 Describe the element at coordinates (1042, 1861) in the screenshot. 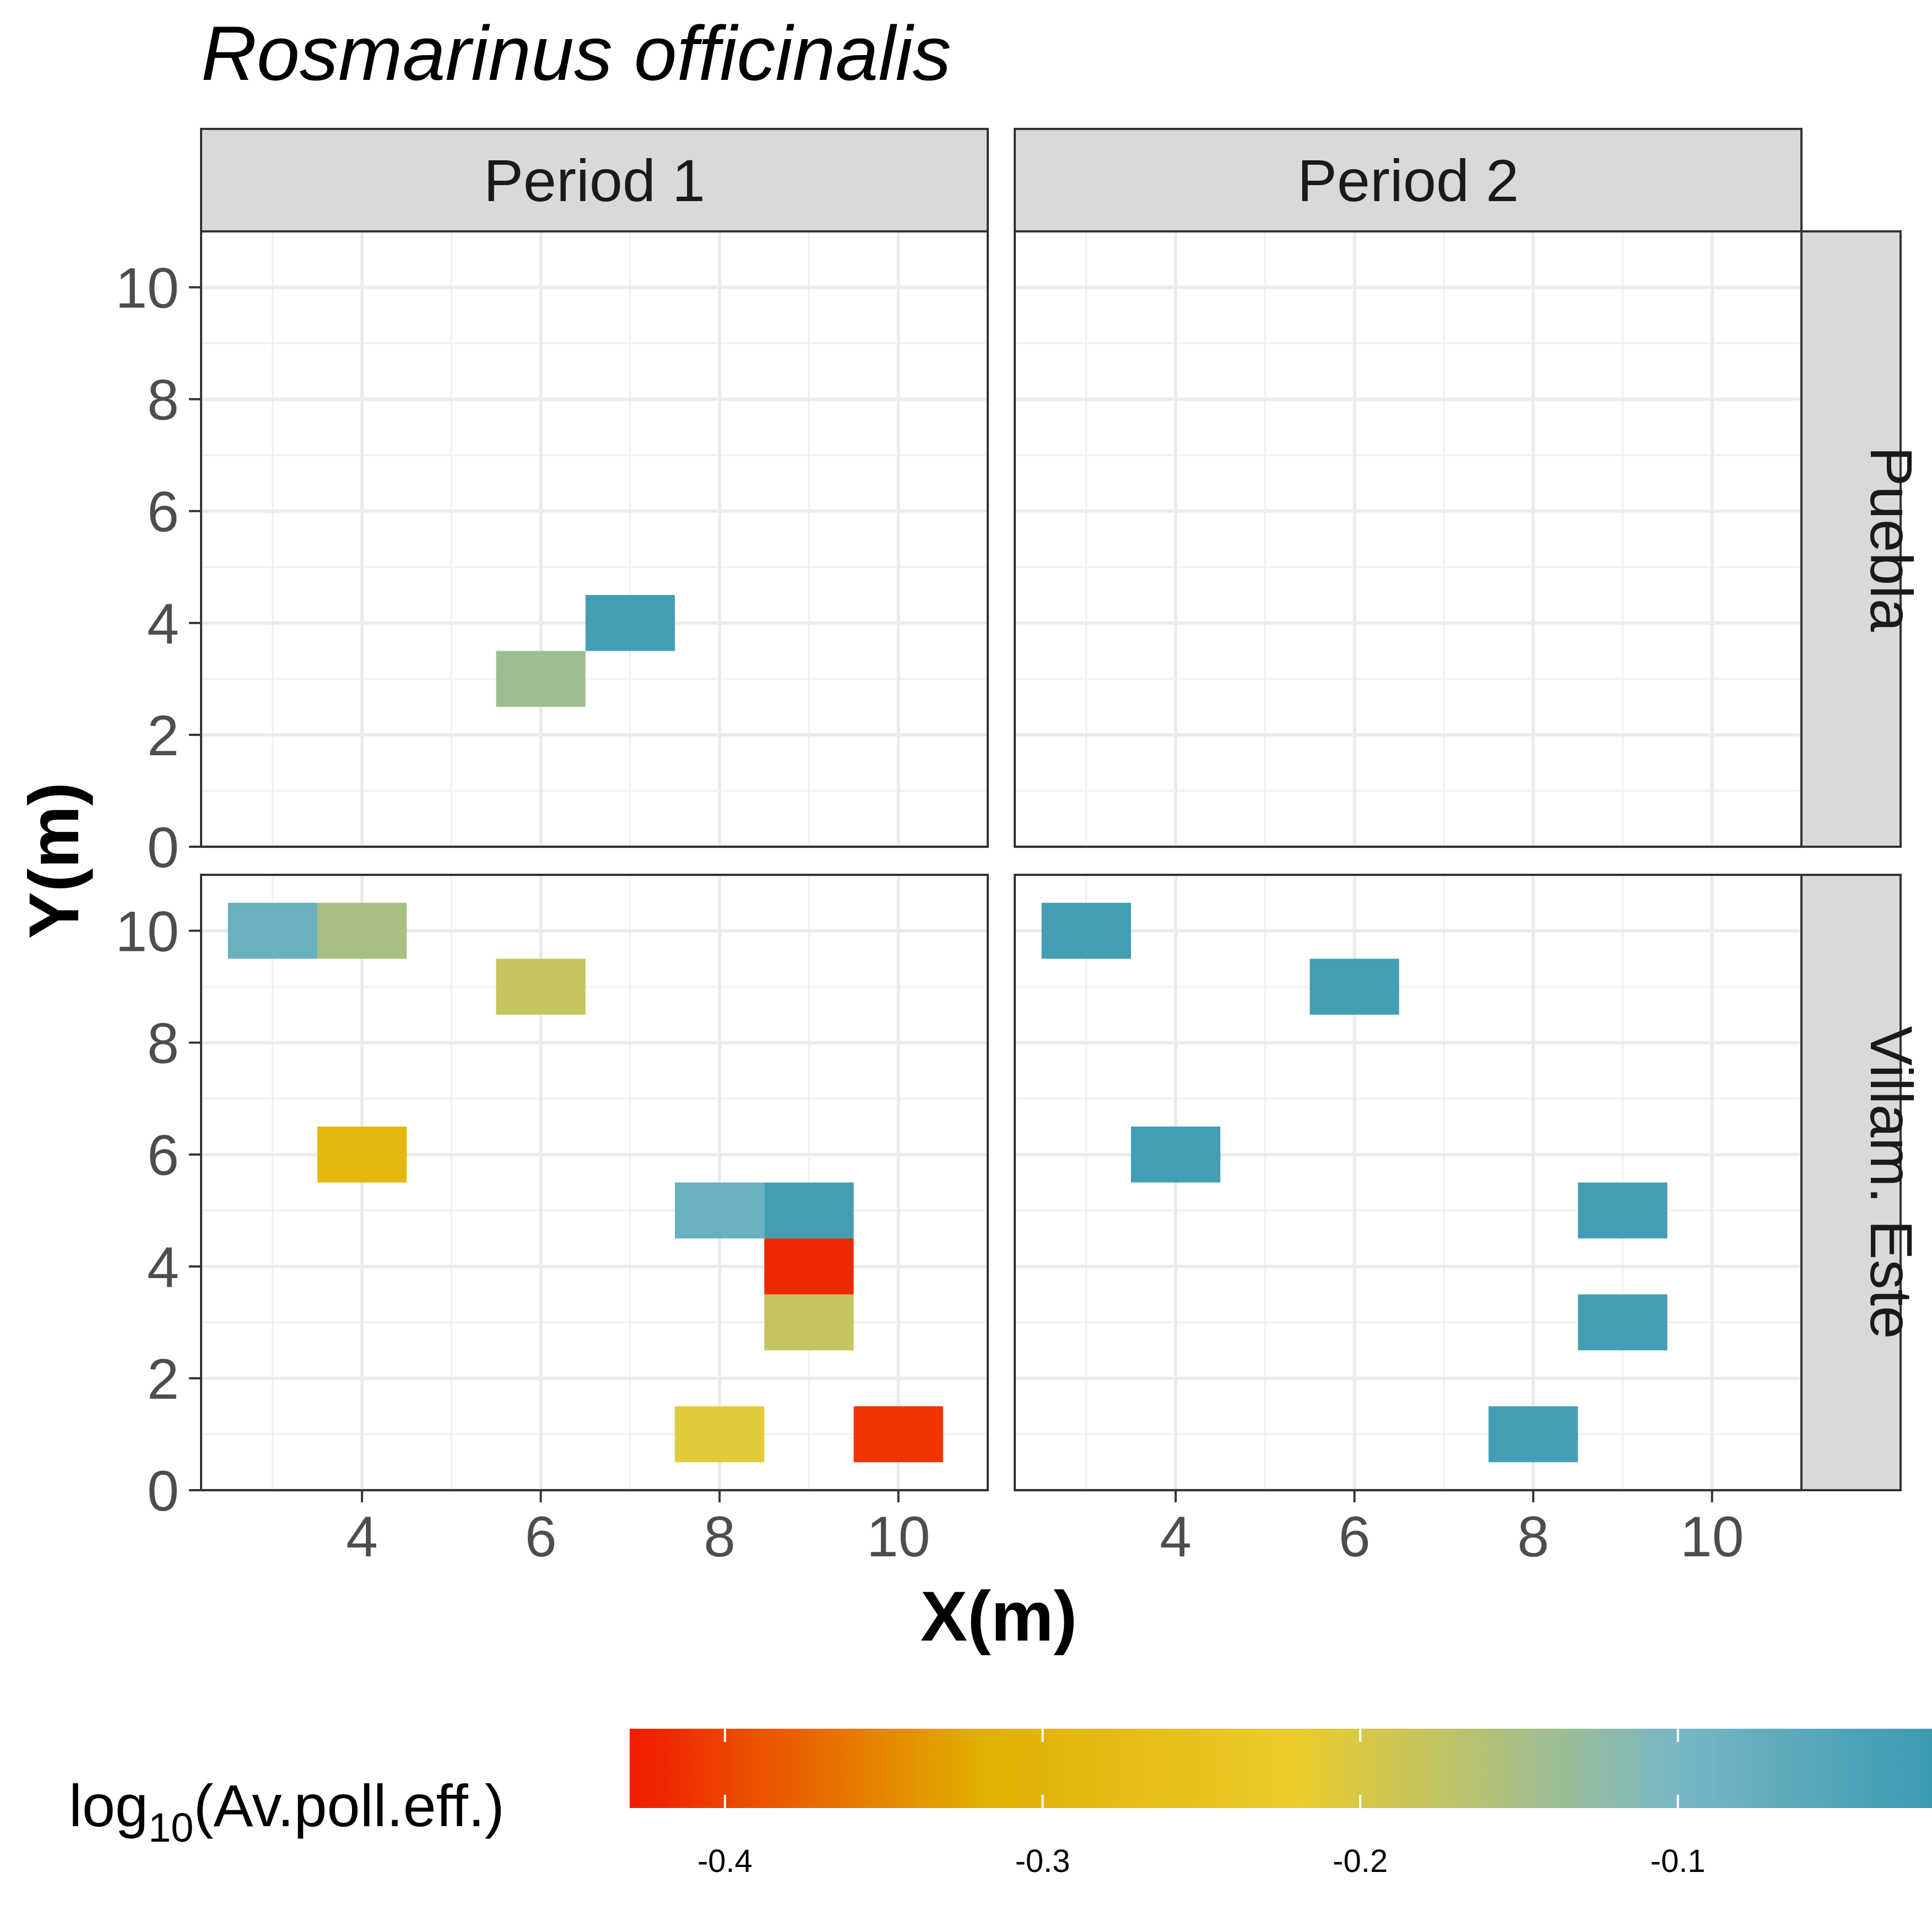

I see `colorbar-tick-label: -0.3` at that location.